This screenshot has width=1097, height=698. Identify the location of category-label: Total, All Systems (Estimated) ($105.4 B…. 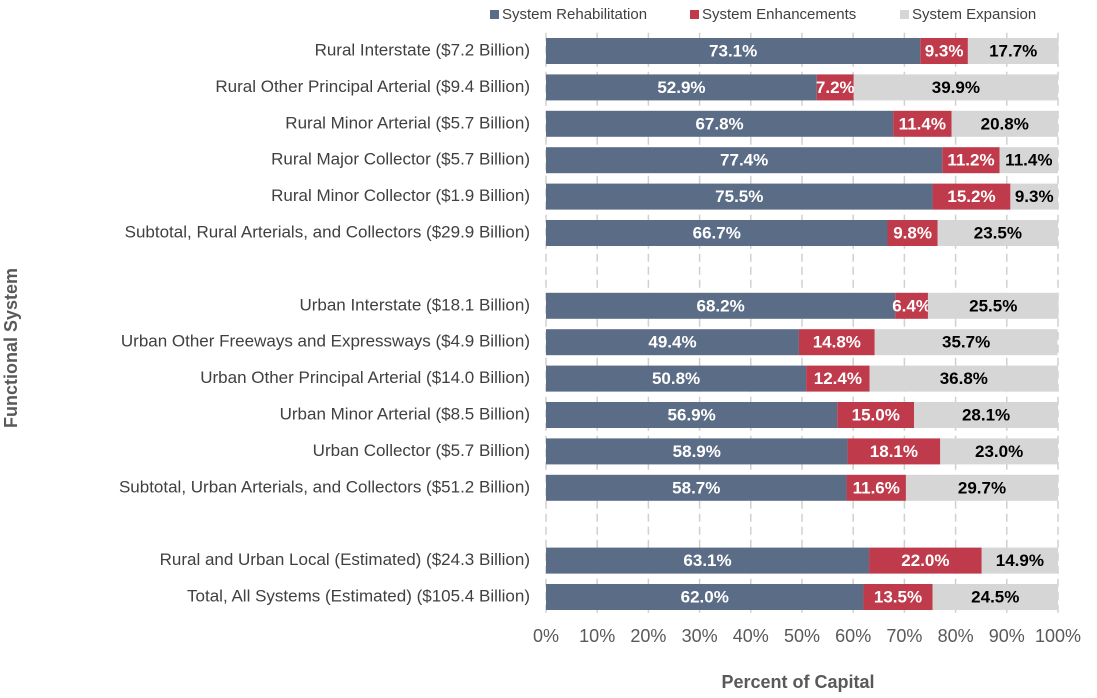
(358, 595).